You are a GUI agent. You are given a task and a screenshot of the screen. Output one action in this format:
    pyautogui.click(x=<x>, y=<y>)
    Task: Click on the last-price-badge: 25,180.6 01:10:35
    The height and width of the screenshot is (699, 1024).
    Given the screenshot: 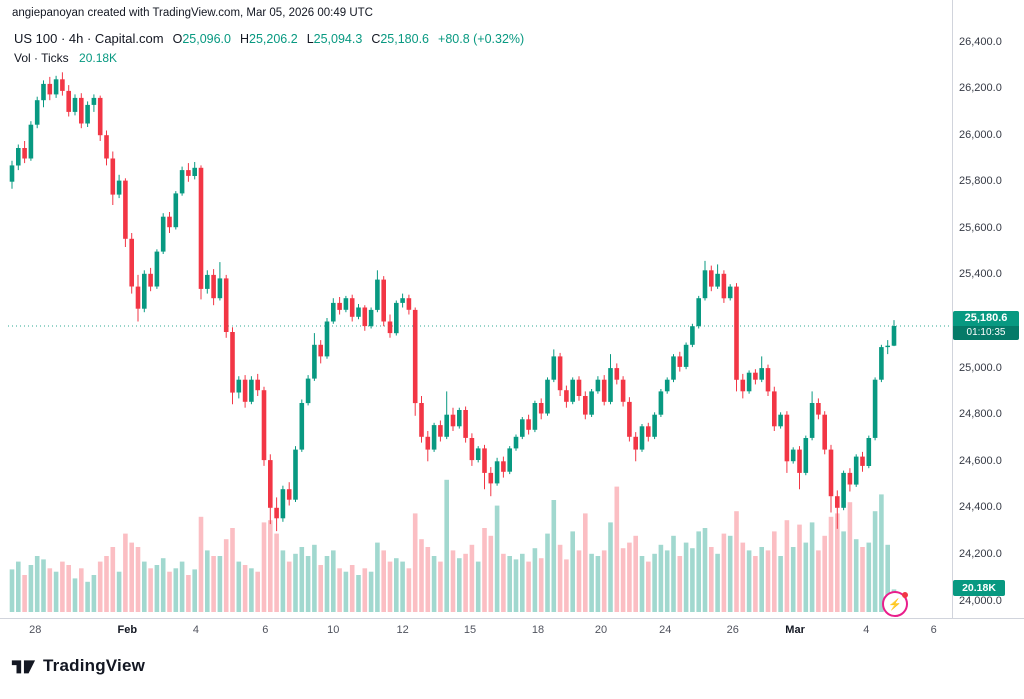 What is the action you would take?
    pyautogui.click(x=986, y=326)
    